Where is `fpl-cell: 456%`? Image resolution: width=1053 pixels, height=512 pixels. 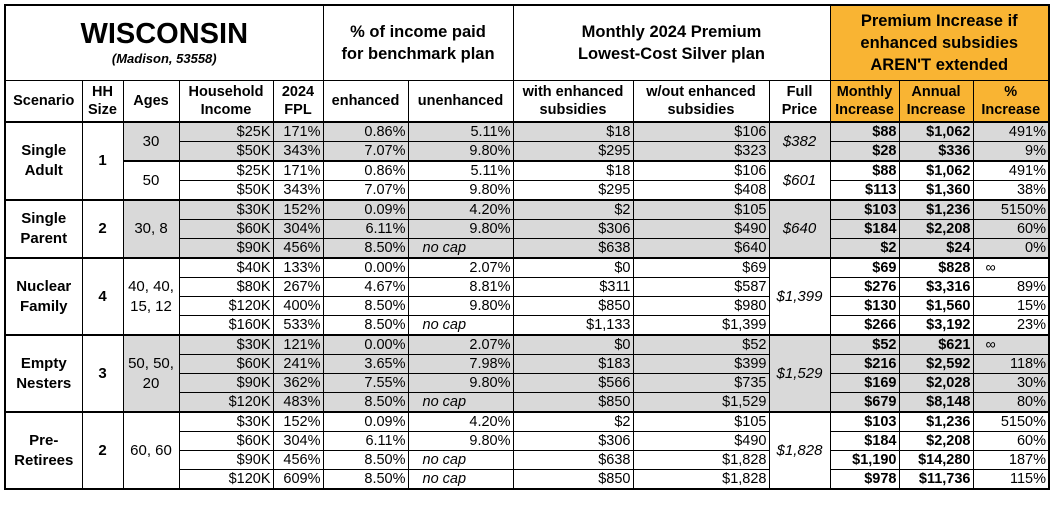 fpl-cell: 456% is located at coordinates (298, 248).